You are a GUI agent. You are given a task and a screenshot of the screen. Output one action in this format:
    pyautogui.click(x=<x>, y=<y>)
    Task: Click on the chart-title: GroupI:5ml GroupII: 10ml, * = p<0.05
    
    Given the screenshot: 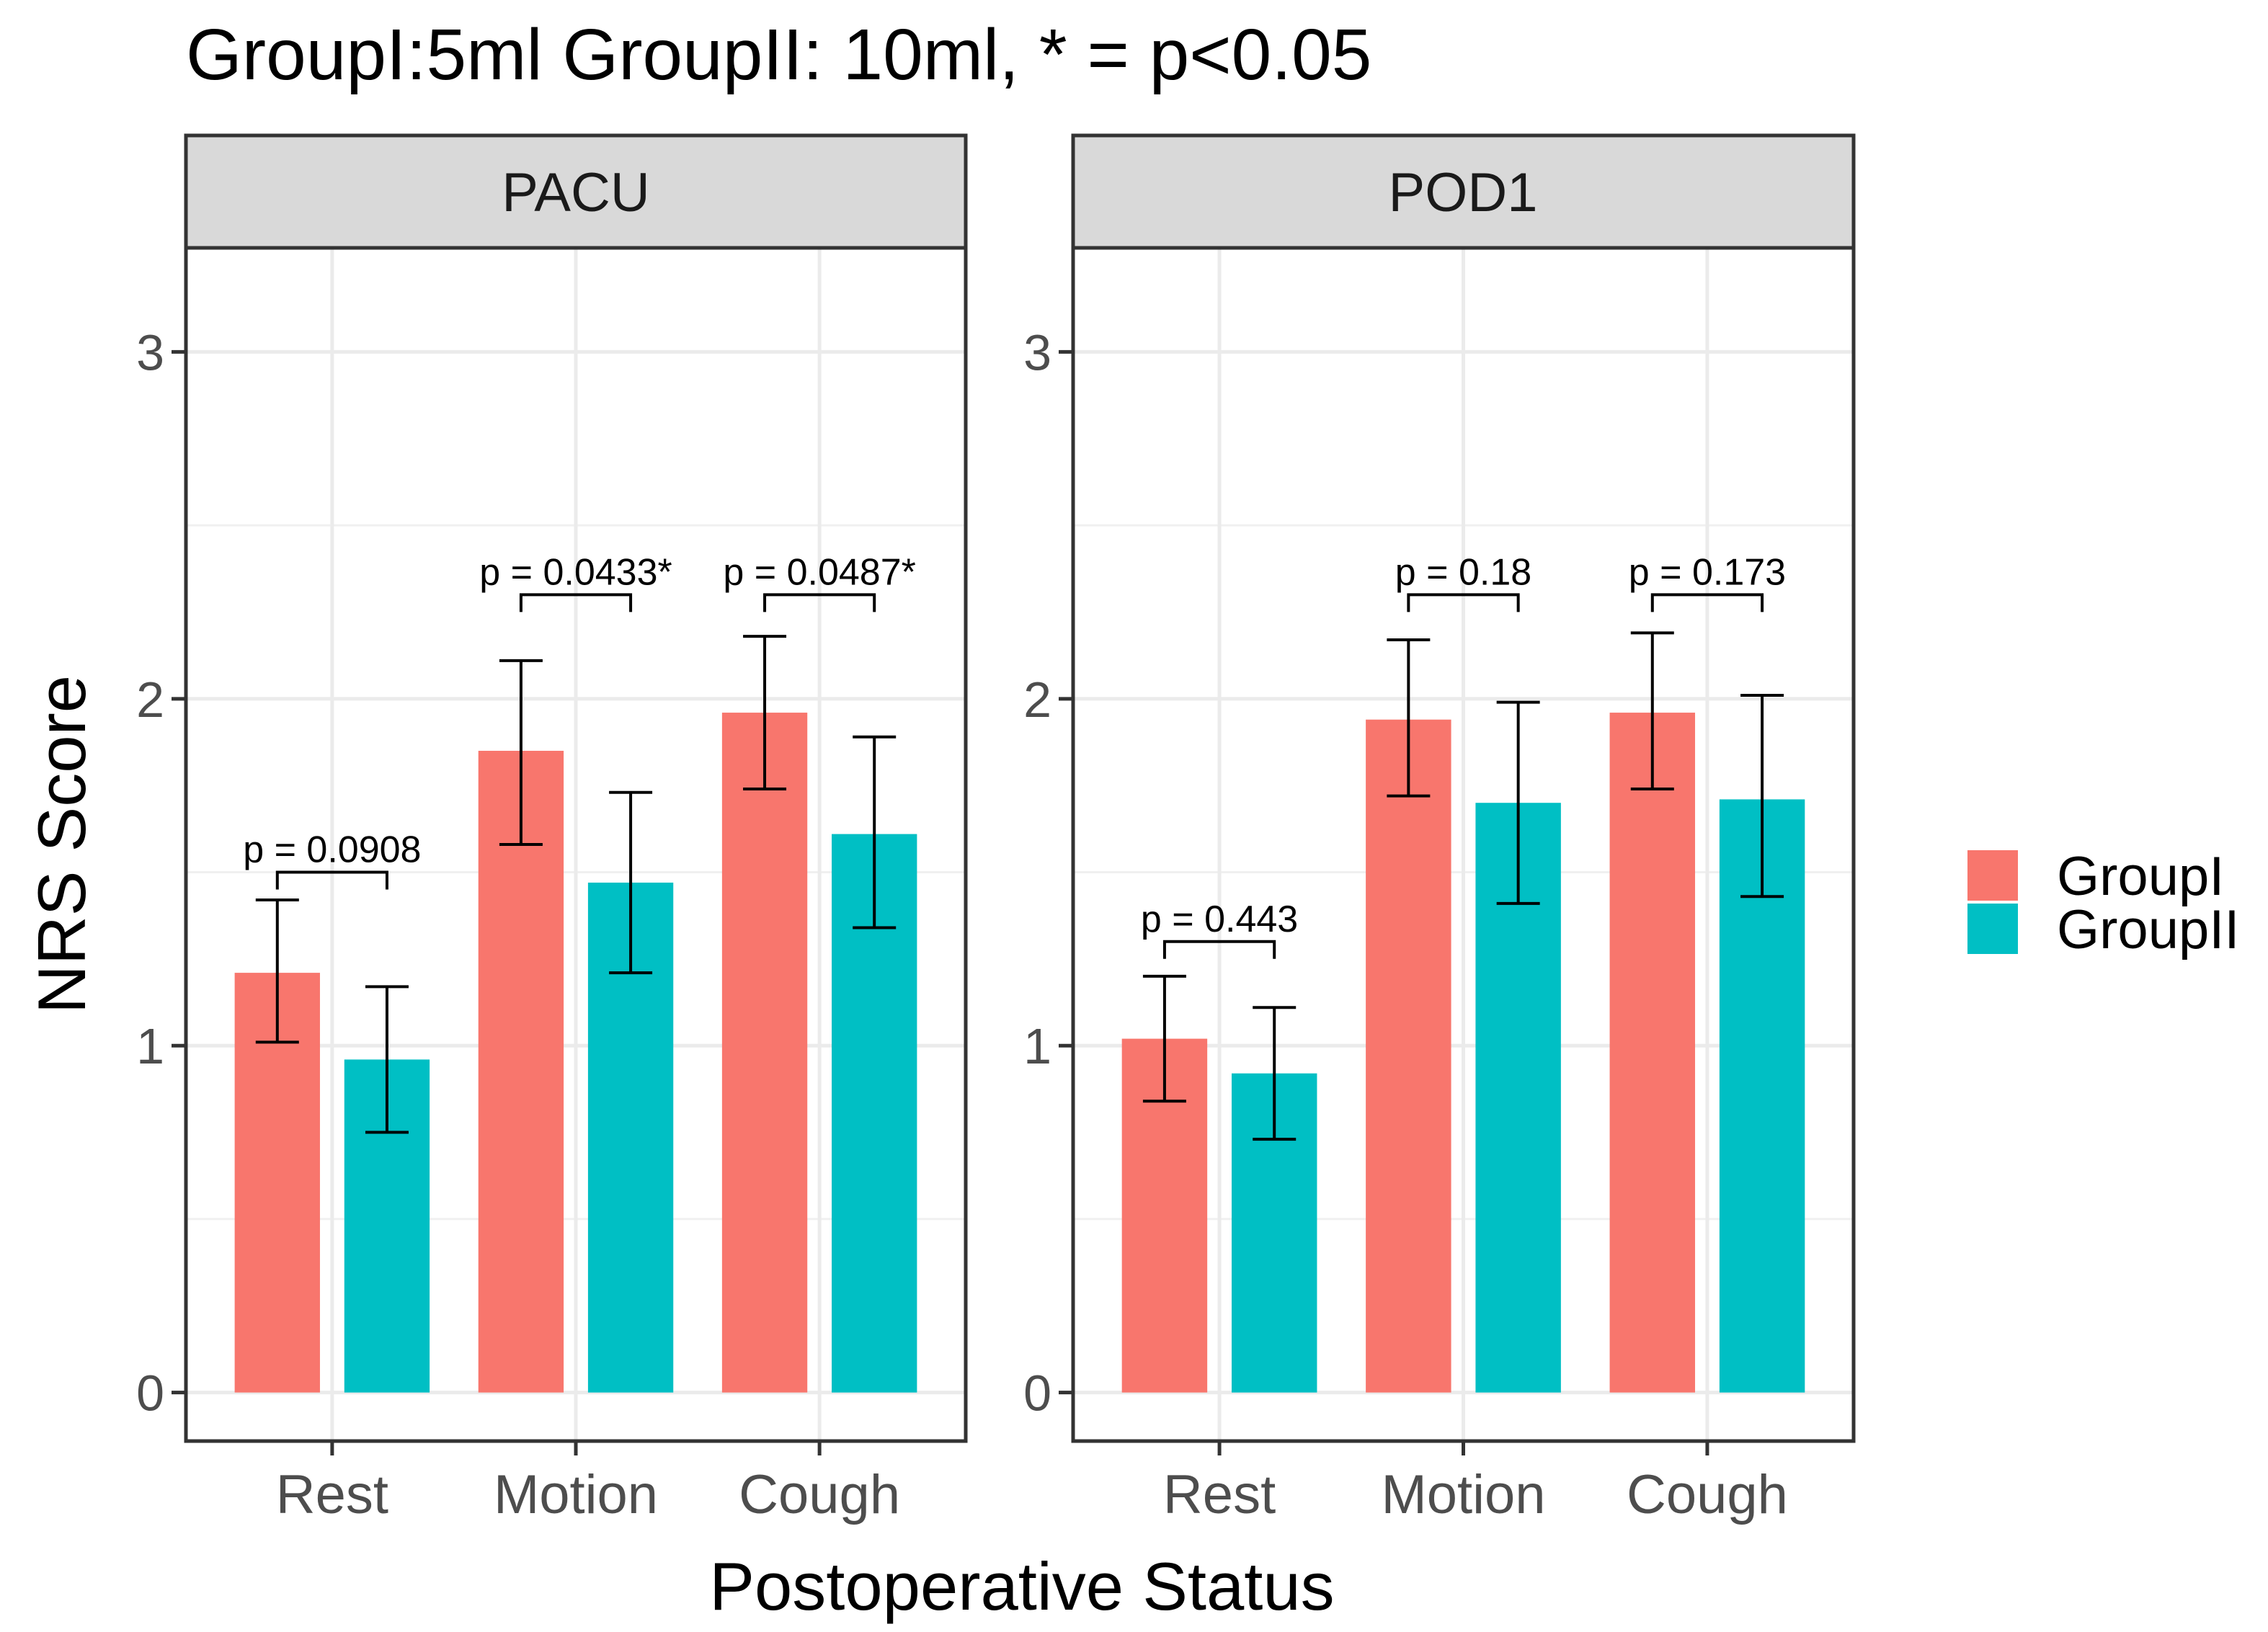 What is the action you would take?
    pyautogui.click(x=778, y=54)
    